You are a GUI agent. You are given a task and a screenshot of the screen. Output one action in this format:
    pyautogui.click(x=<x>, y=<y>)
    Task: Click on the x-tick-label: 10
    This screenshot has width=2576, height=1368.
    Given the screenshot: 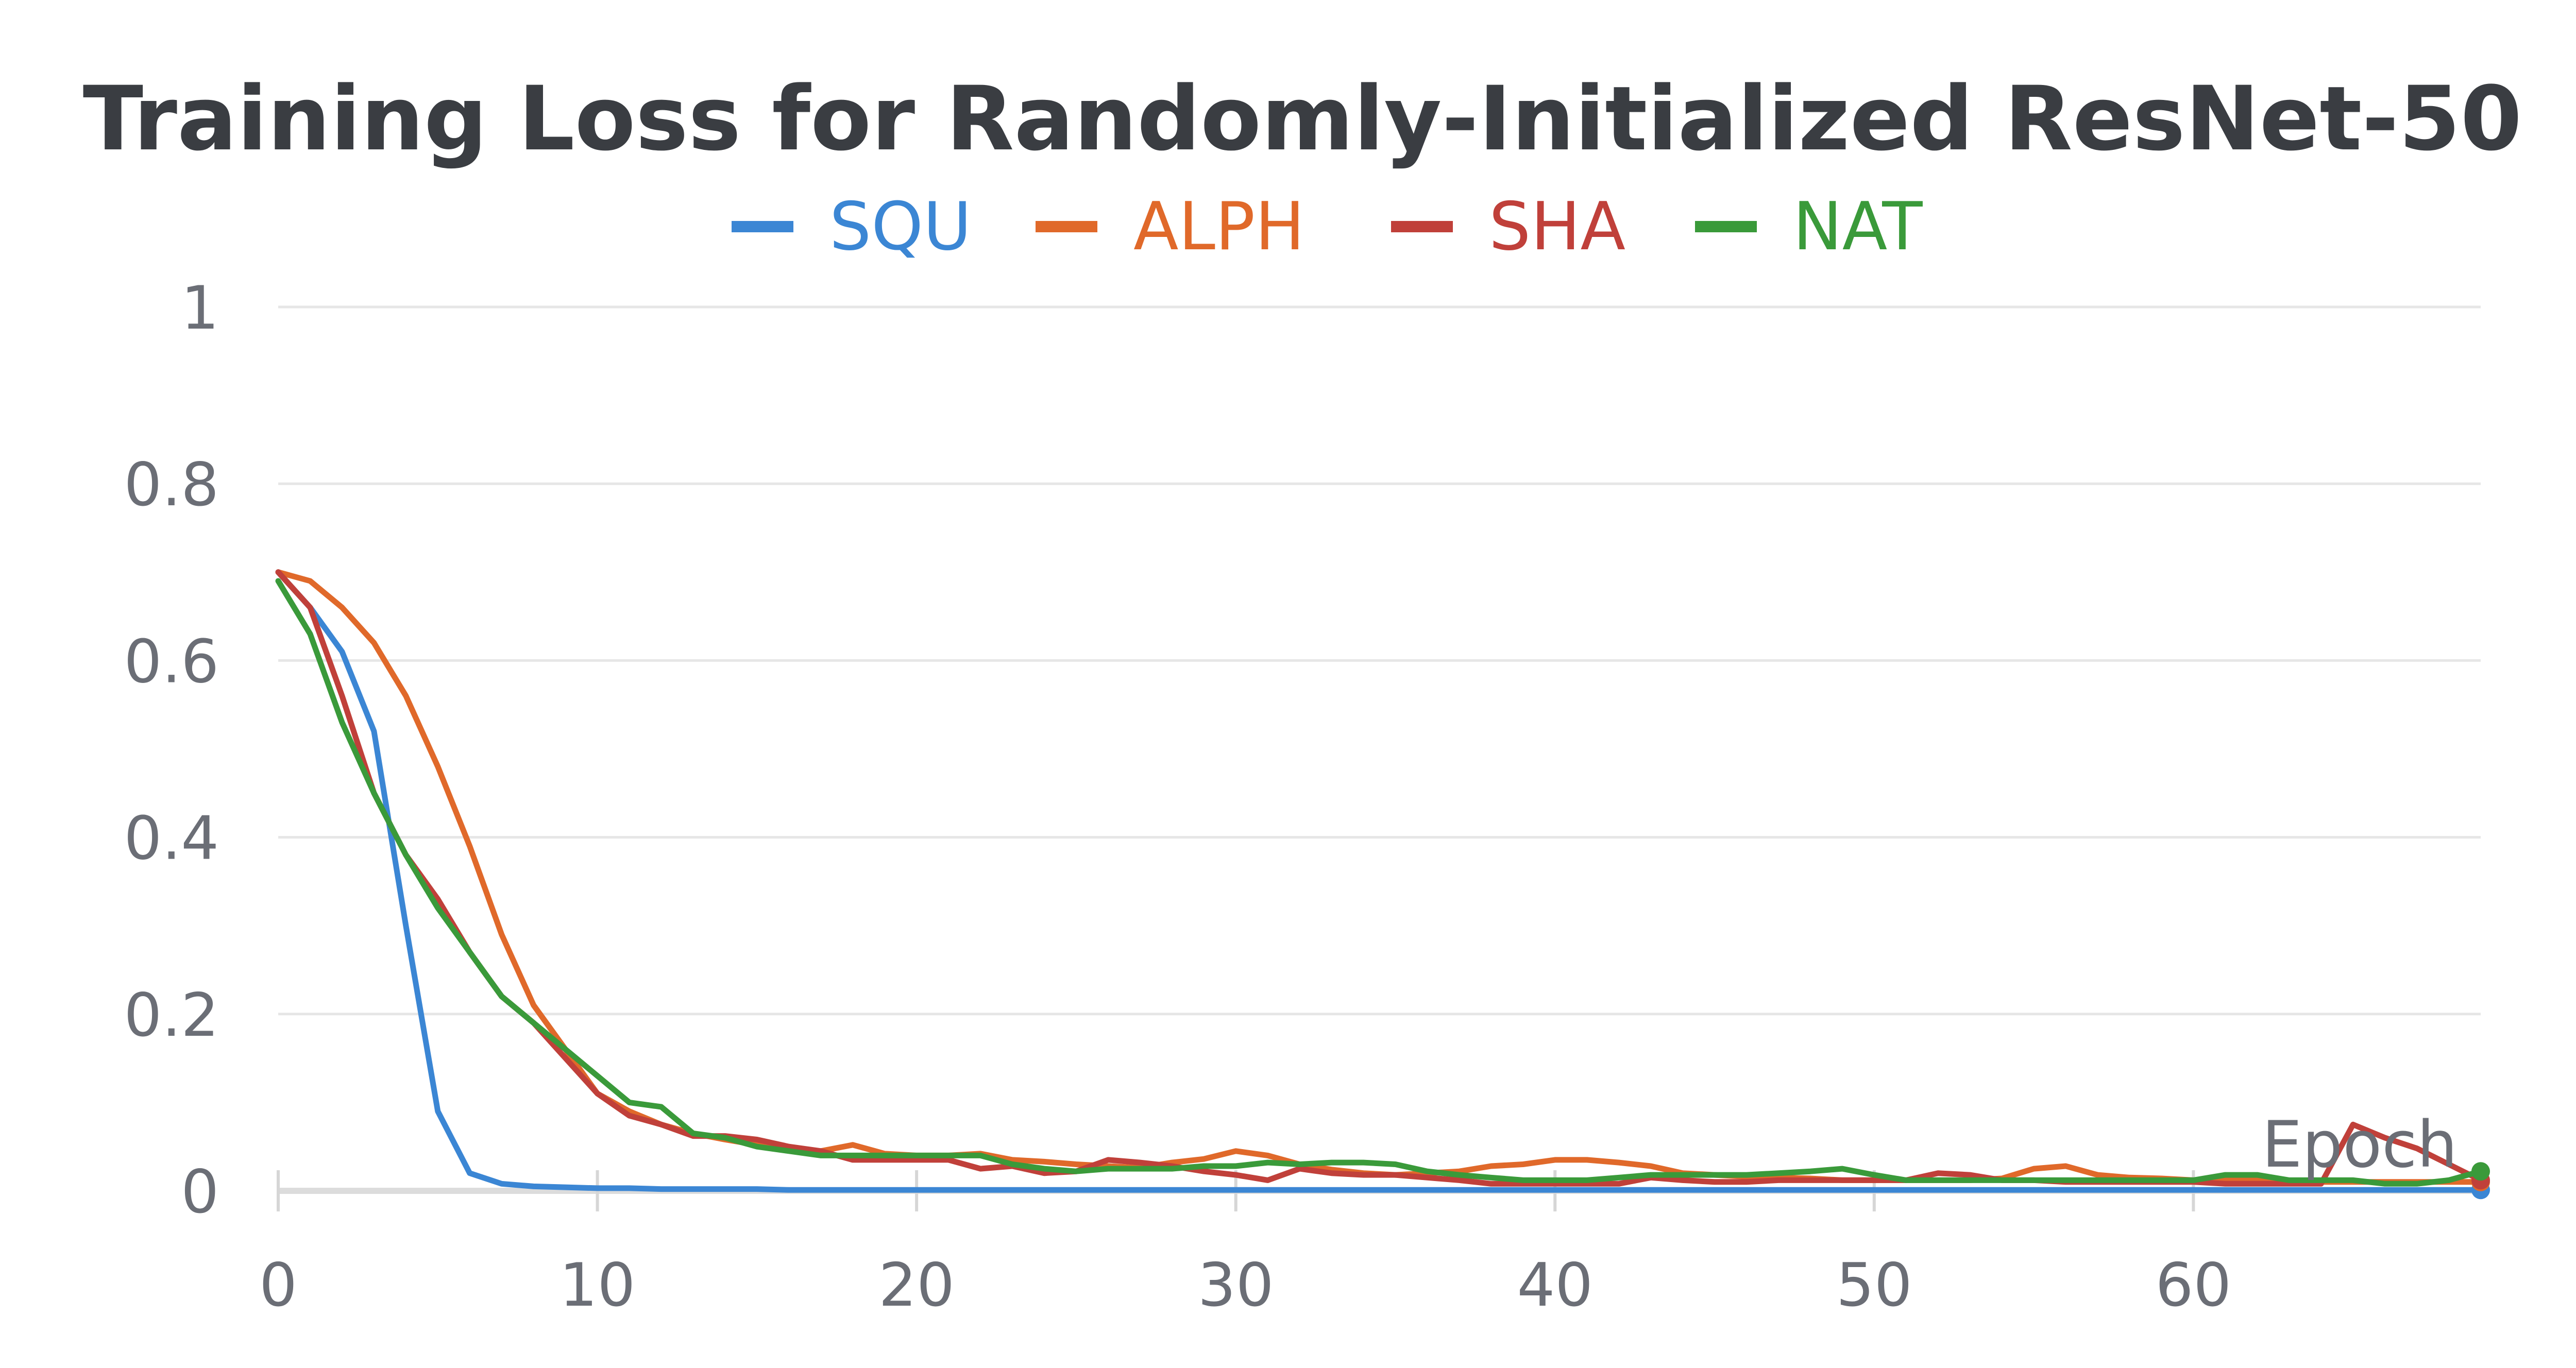 What is the action you would take?
    pyautogui.click(x=598, y=1285)
    